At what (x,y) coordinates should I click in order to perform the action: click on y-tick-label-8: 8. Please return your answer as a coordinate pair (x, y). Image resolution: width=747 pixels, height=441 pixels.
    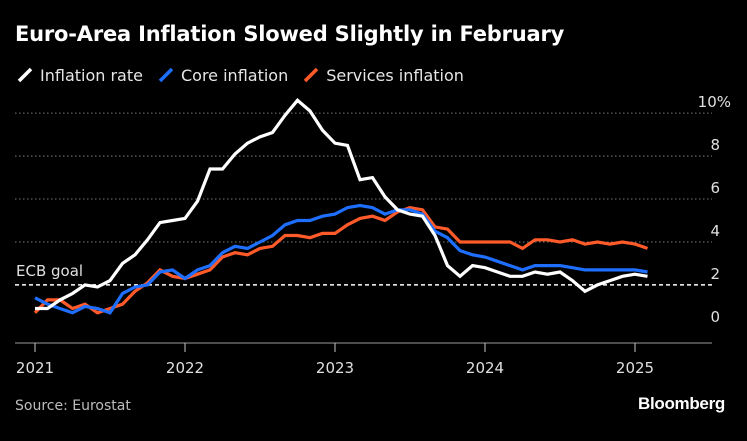
    Looking at the image, I should click on (715, 145).